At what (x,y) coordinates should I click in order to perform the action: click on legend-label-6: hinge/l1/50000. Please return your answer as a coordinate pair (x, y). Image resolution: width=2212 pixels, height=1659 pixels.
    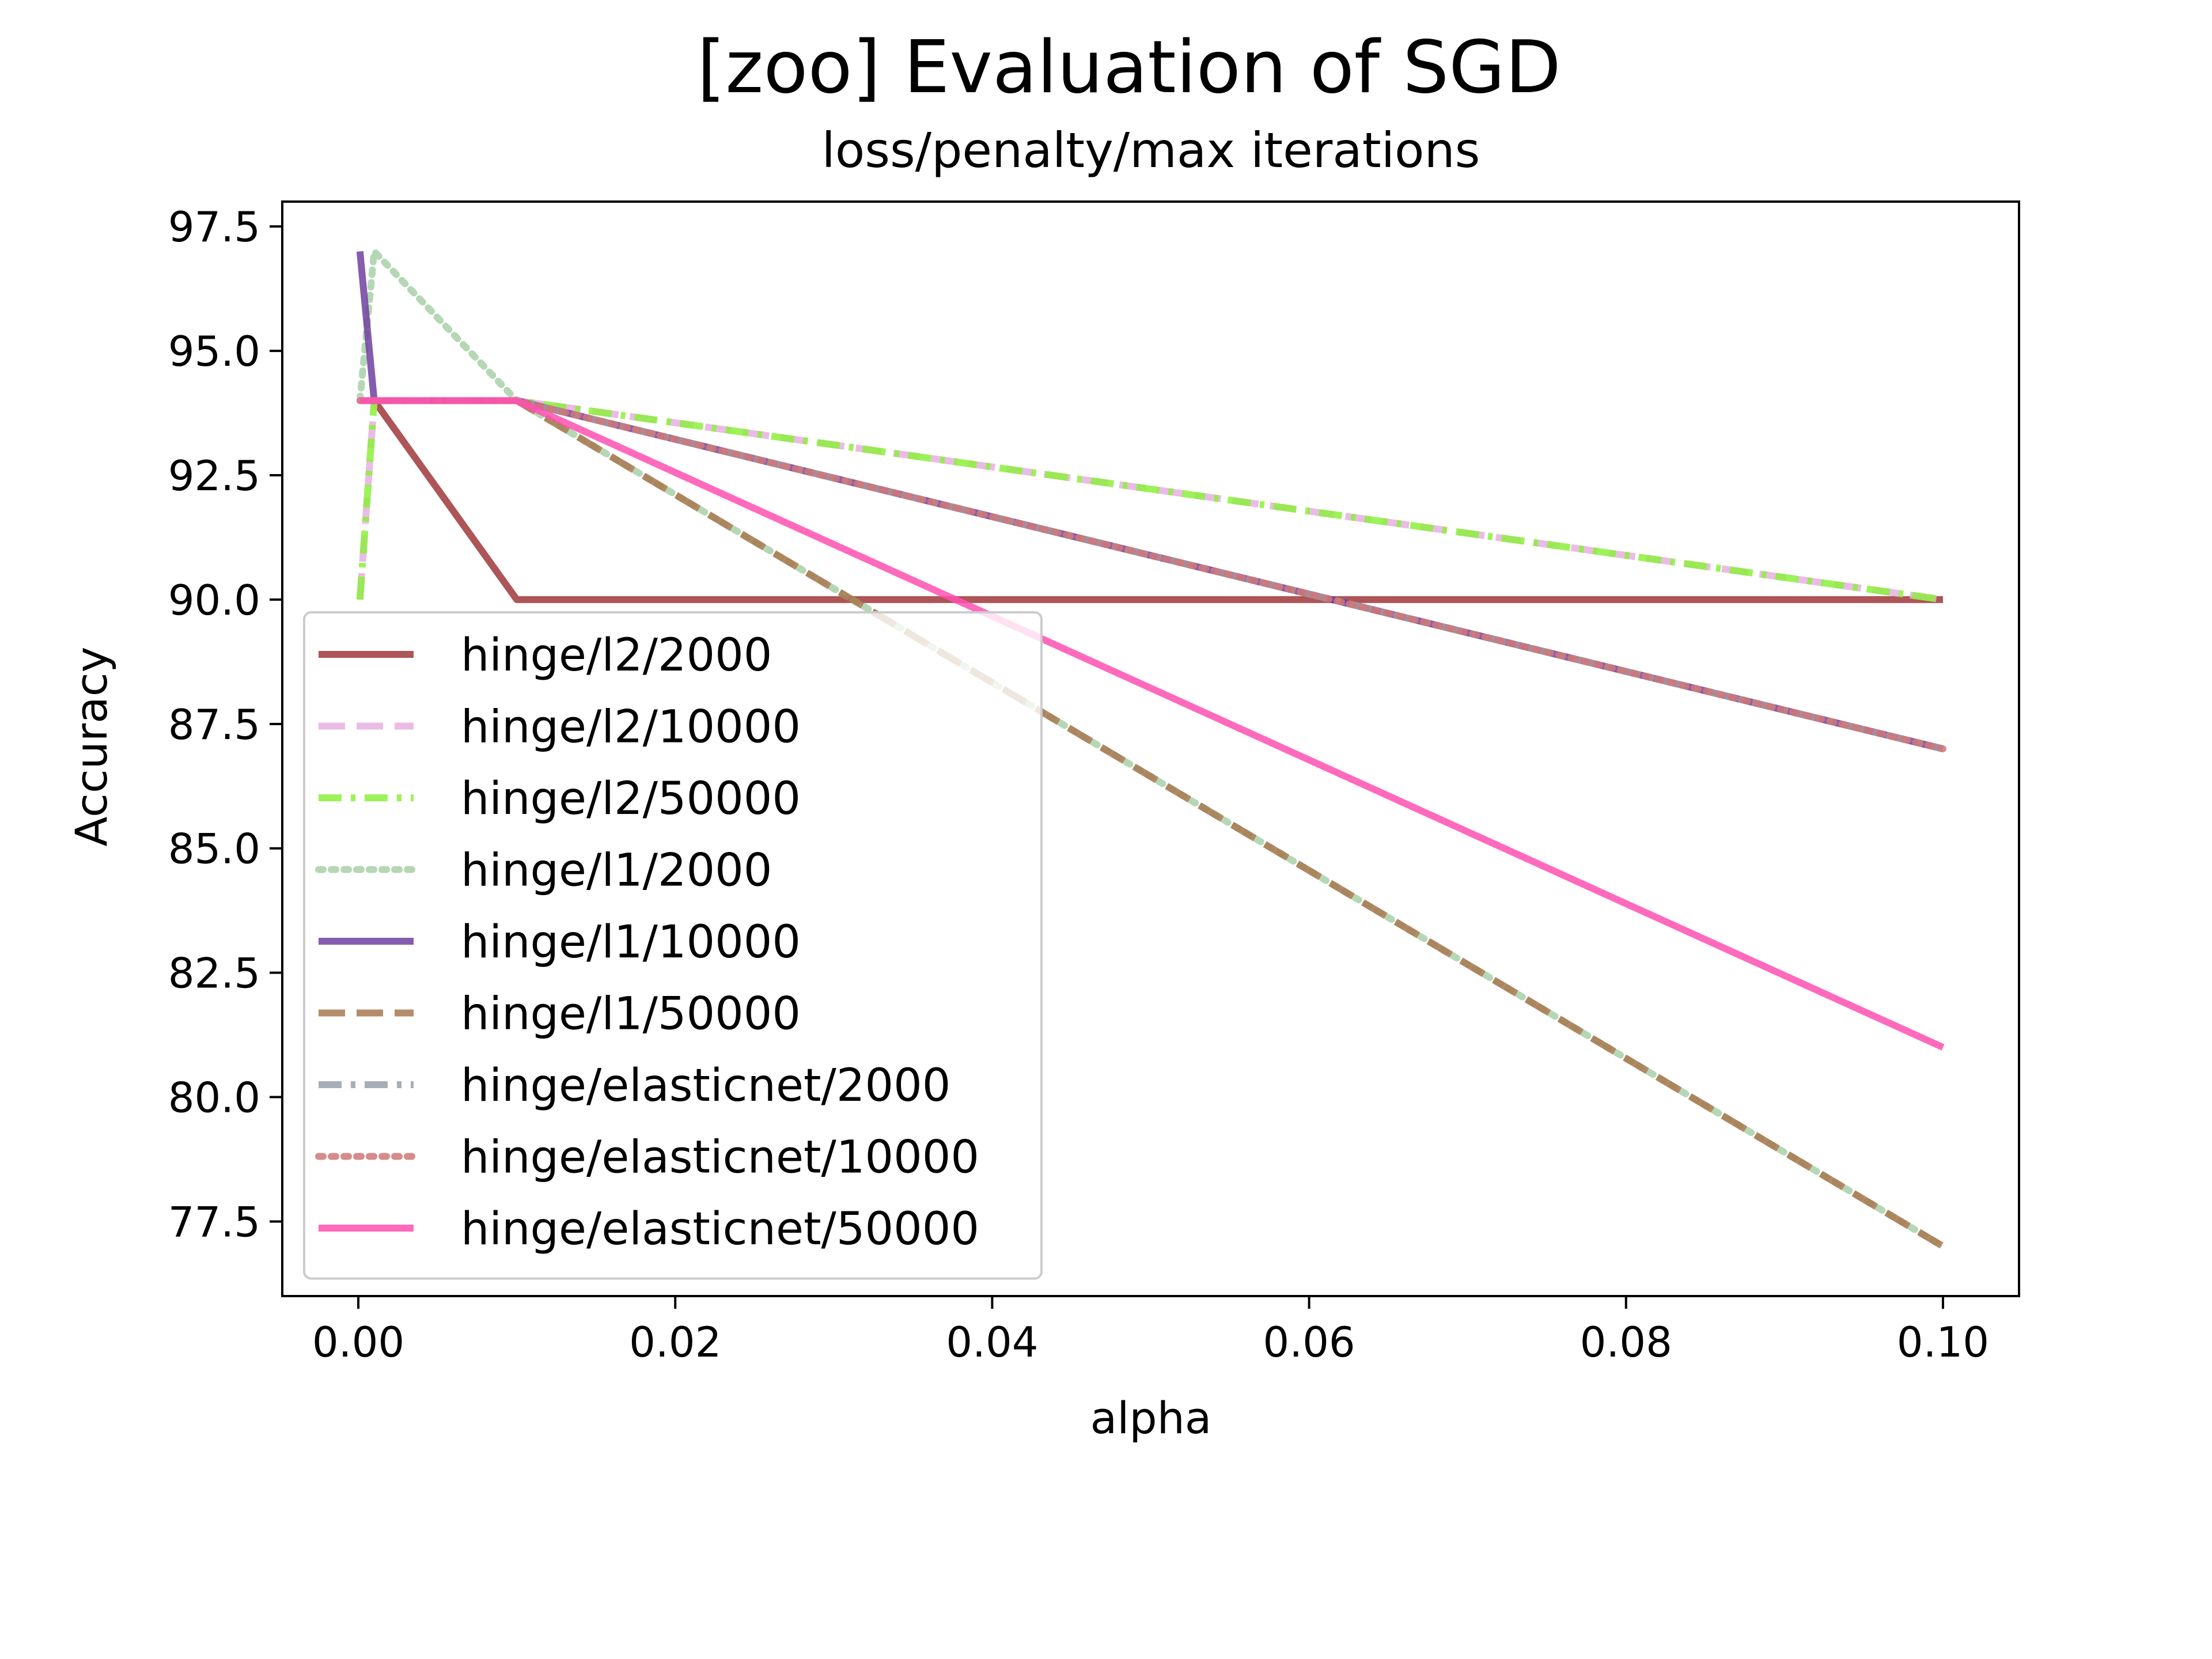
    Looking at the image, I should click on (631, 1014).